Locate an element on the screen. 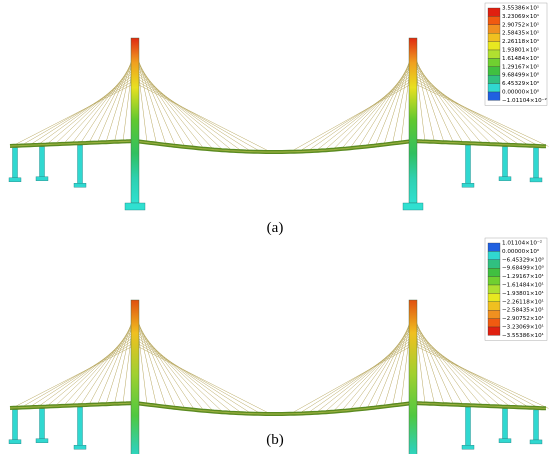 The image size is (550, 454). legend-label: 6.45329×10⁰ is located at coordinates (521, 83).